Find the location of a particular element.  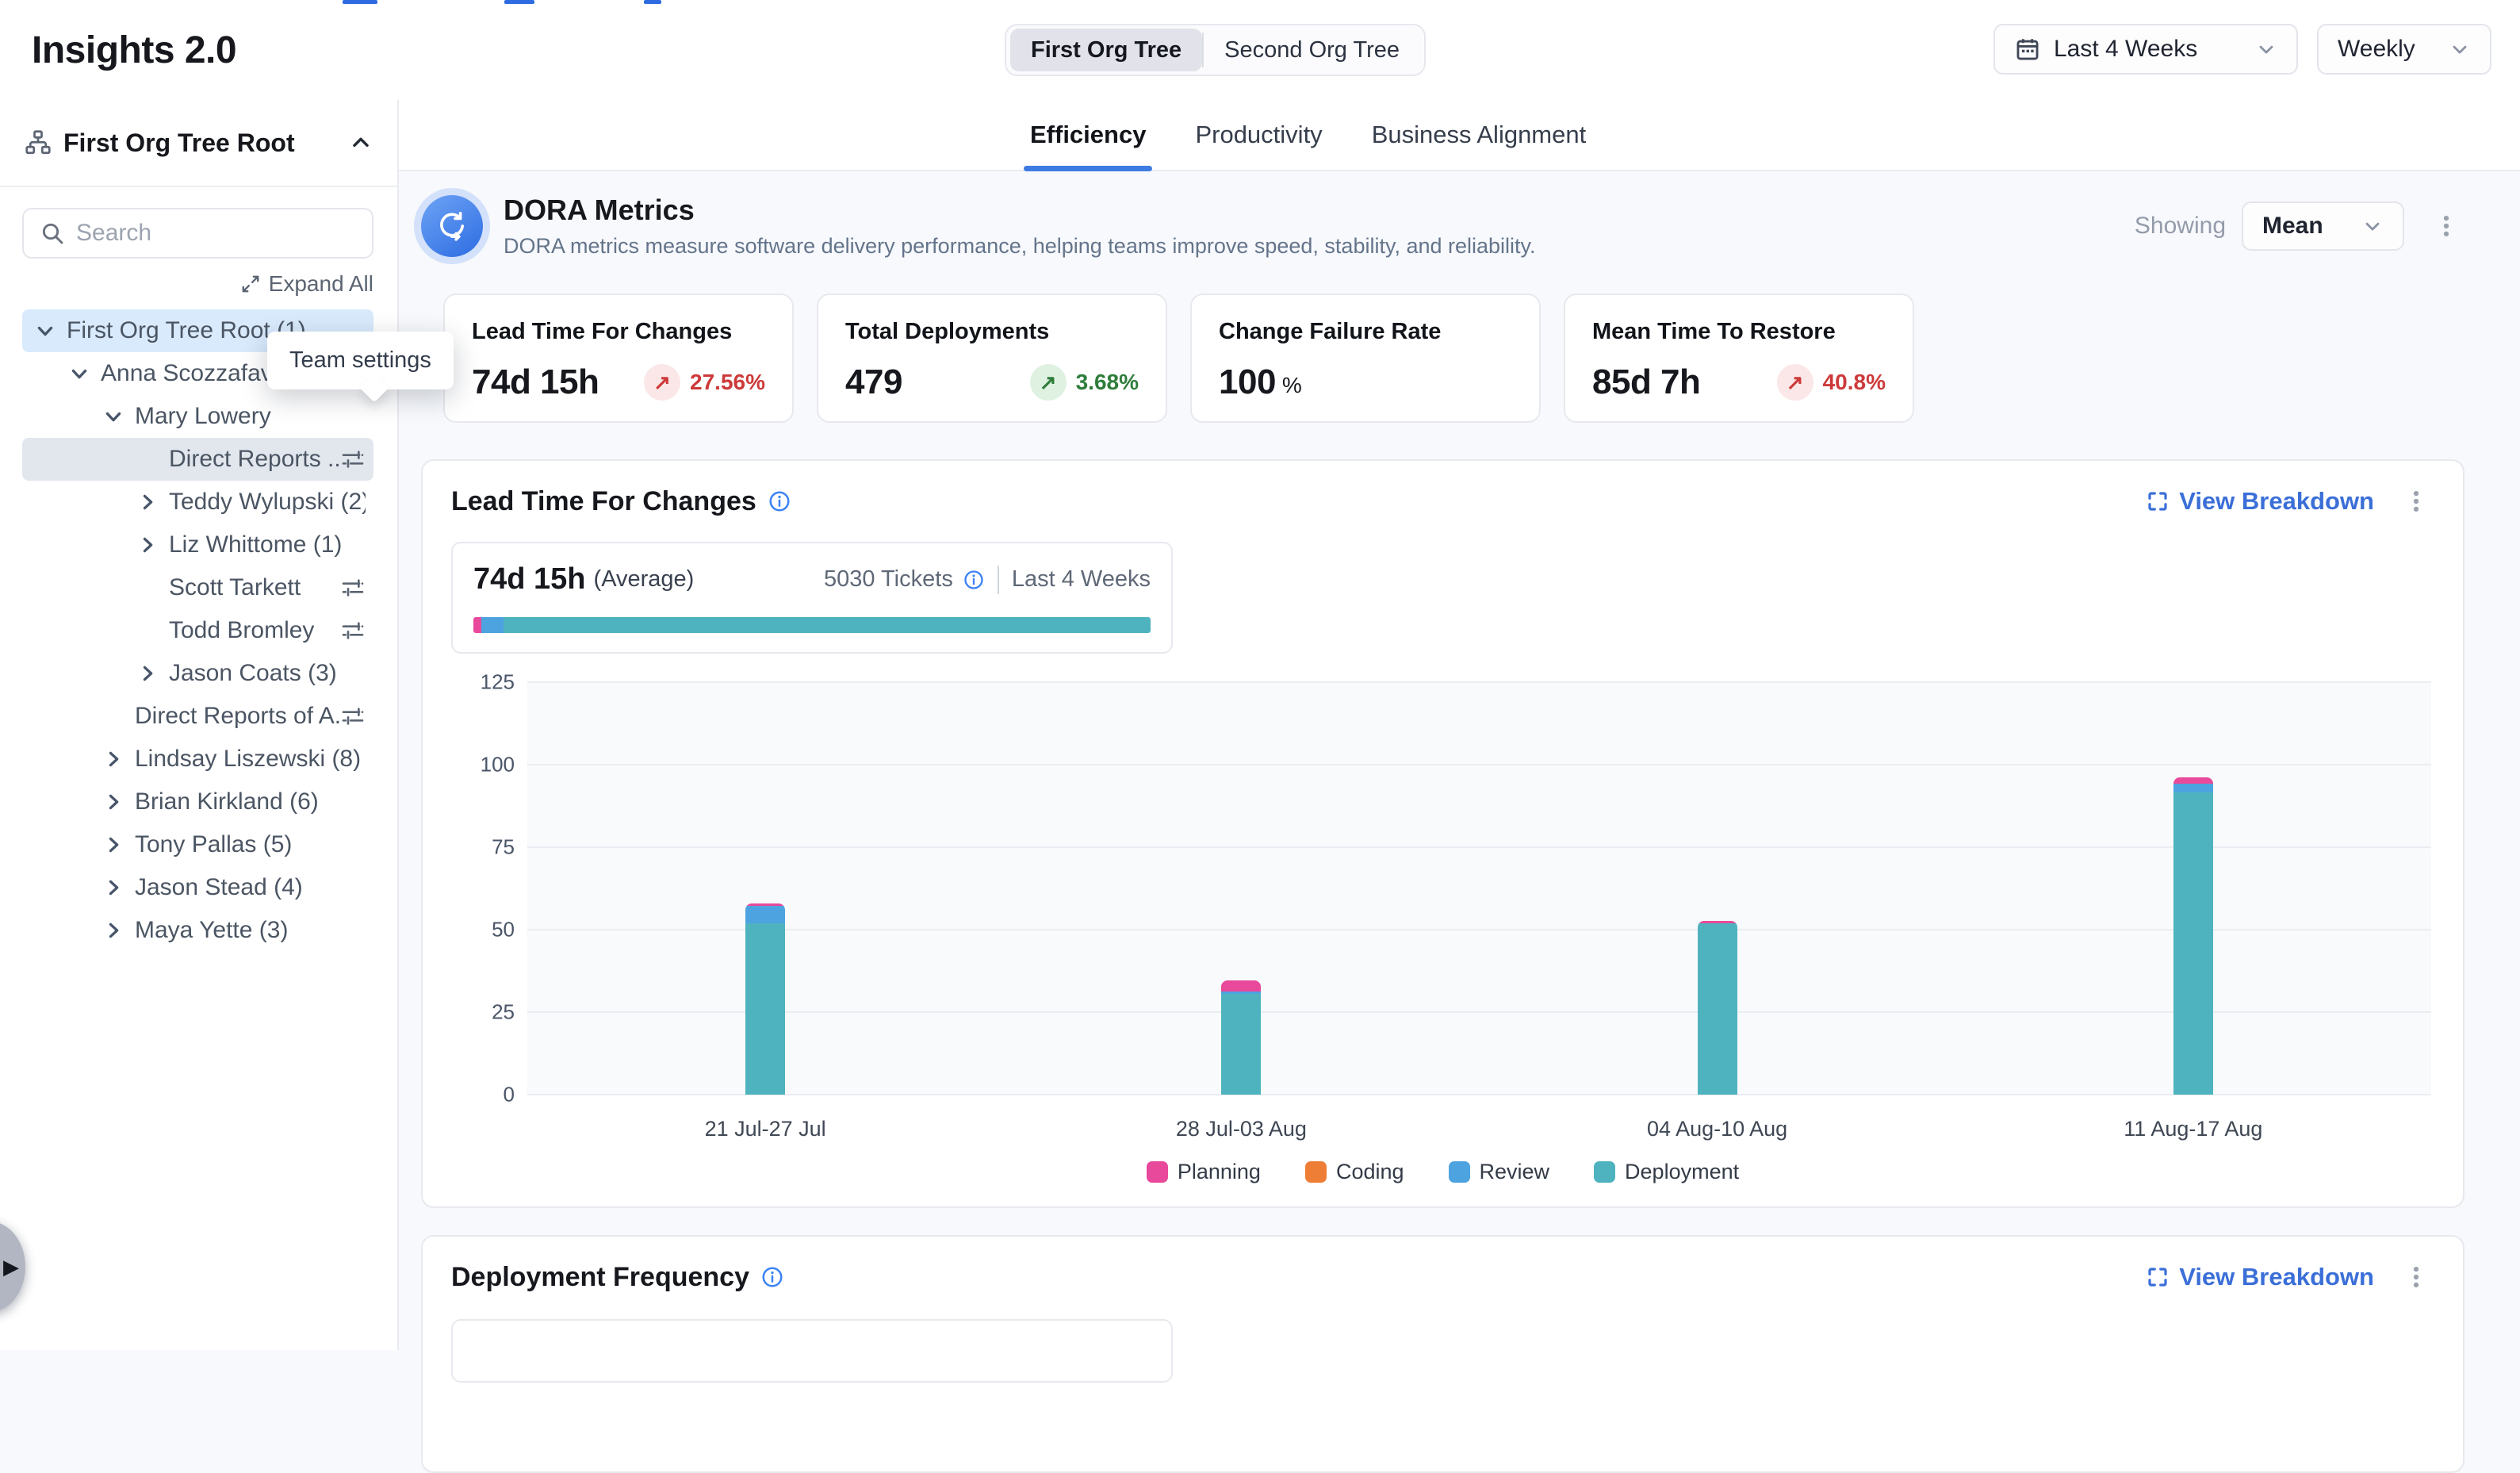

toggle-first-org-tree: First Org Tree is located at coordinates (1106, 50).